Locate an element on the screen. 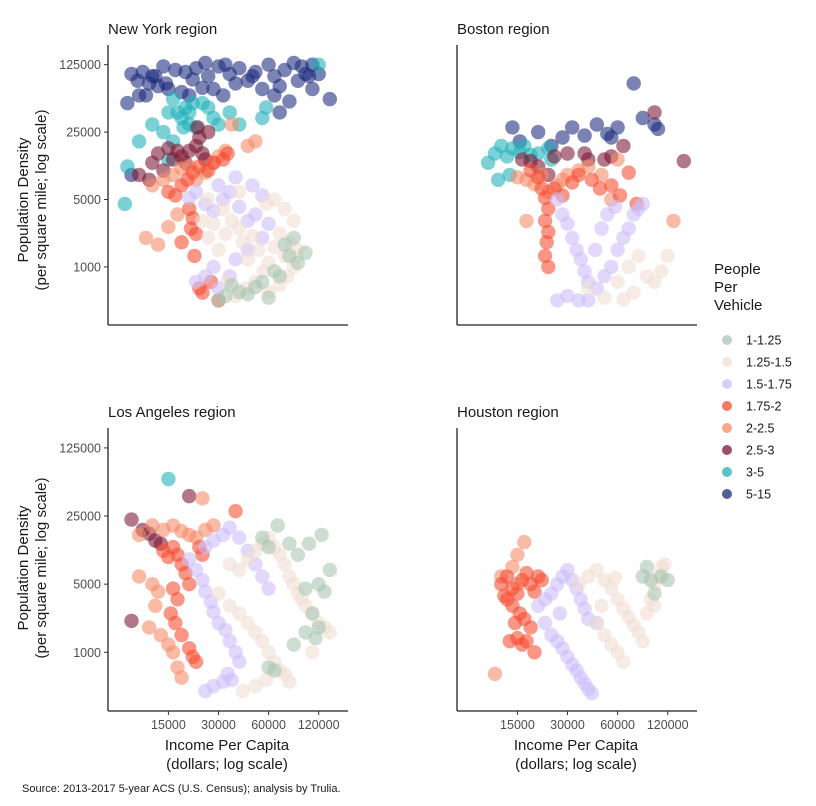 The image size is (816, 806). y-tick-label: 25000 is located at coordinates (83, 517).